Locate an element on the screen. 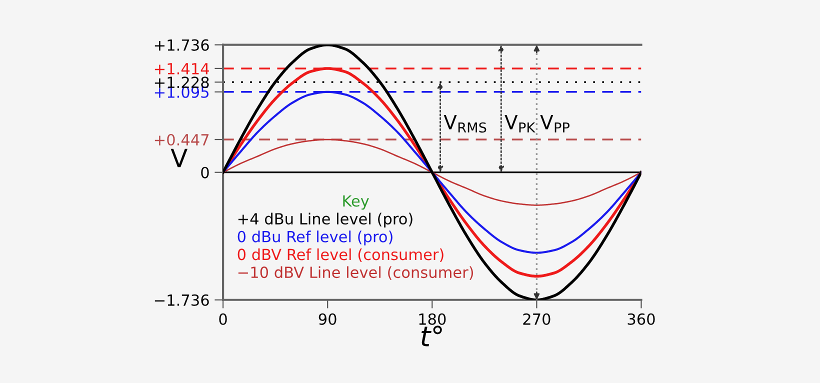  x-axis-title: t° is located at coordinates (432, 336).